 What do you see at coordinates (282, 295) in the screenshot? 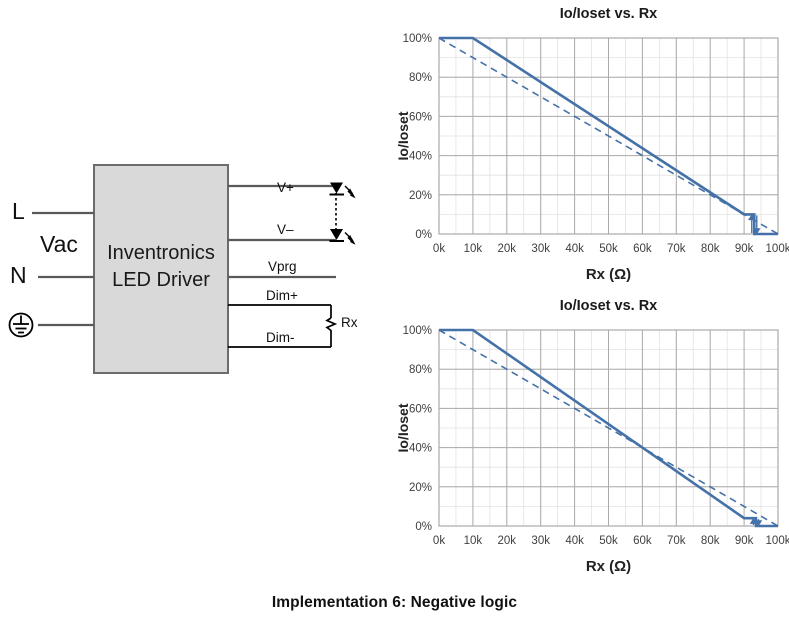
I see `output-label-dimplus: Dim+` at bounding box center [282, 295].